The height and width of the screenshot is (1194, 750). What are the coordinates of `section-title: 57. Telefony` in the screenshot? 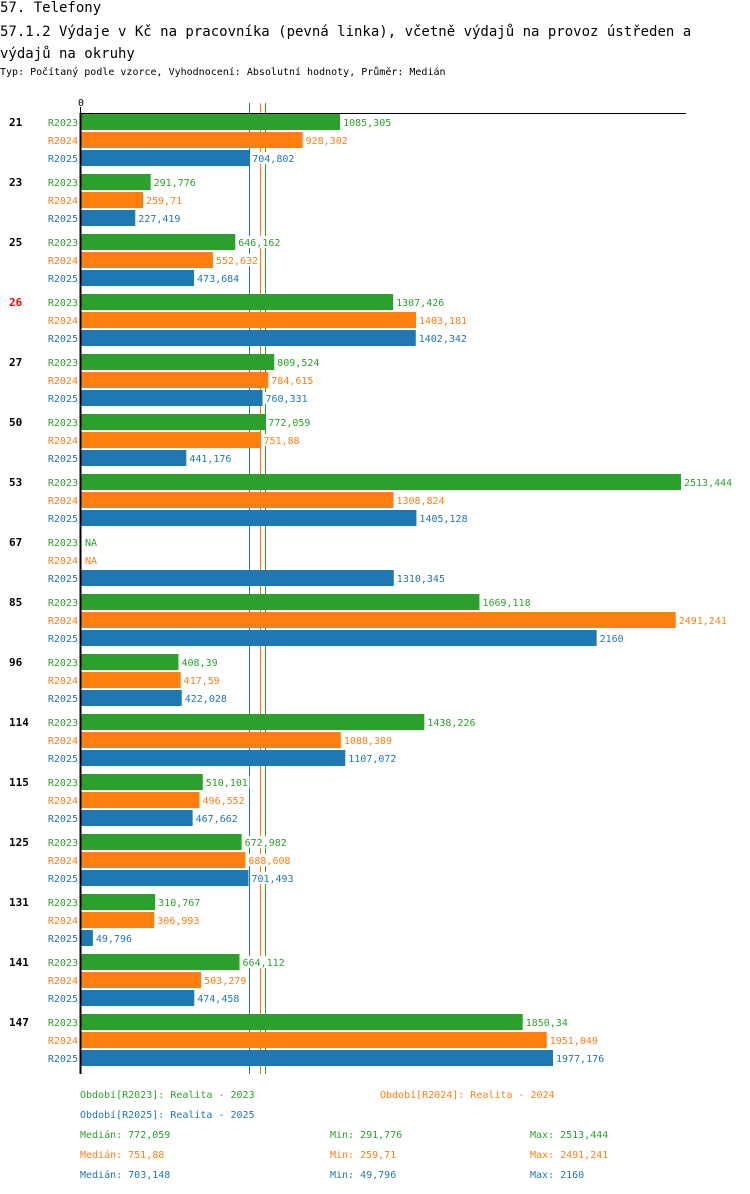 It's located at (51, 8).